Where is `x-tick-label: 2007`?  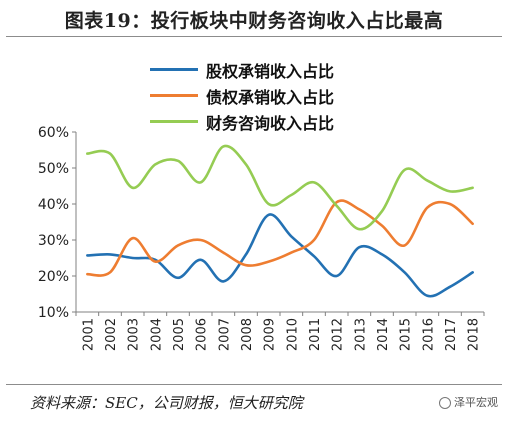
x-tick-label: 2007 is located at coordinates (224, 334).